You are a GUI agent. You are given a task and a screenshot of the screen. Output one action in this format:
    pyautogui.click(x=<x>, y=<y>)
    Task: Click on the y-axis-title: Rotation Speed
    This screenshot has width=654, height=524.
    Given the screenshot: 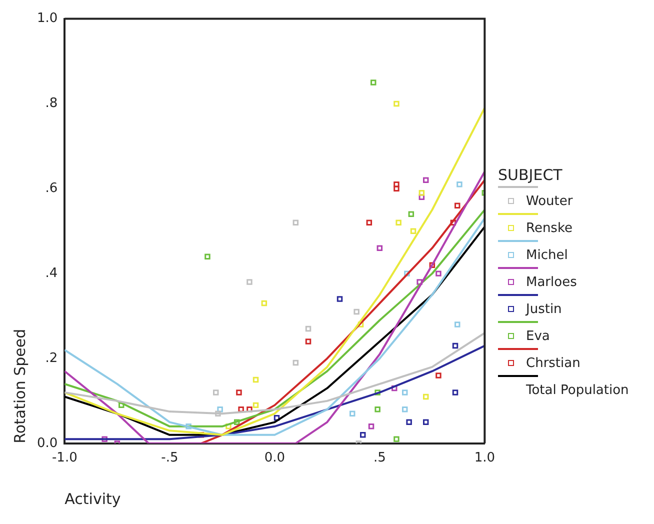 What is the action you would take?
    pyautogui.click(x=19, y=386)
    